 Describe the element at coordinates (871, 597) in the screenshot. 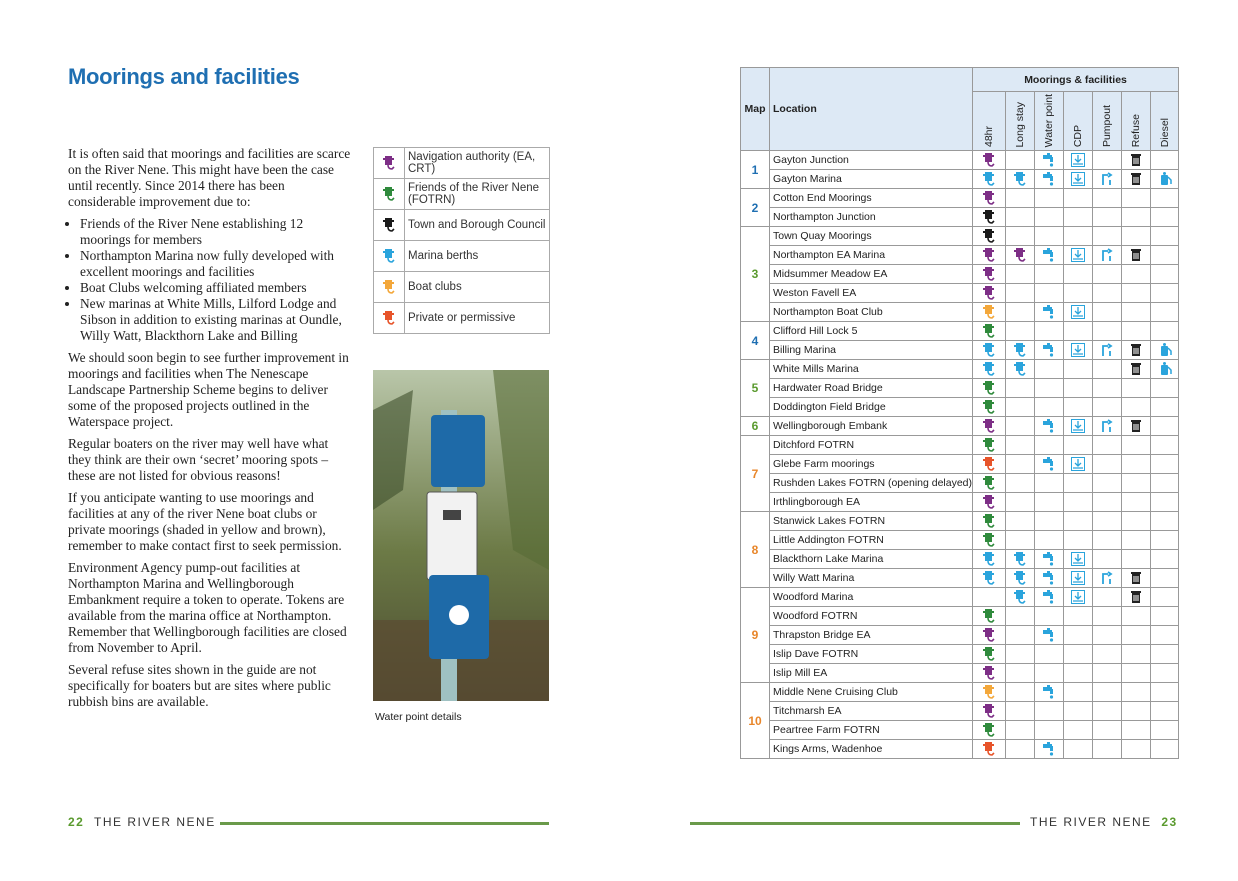

I see `location: Woodford Marina` at that location.